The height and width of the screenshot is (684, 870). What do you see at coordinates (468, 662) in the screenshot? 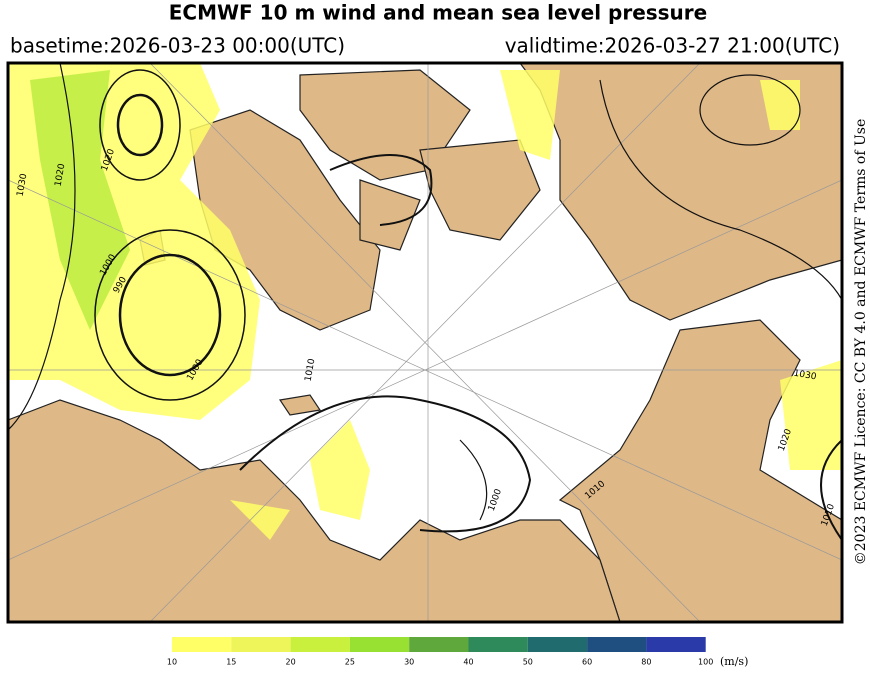
I see `colorbar-tick-label: 40` at bounding box center [468, 662].